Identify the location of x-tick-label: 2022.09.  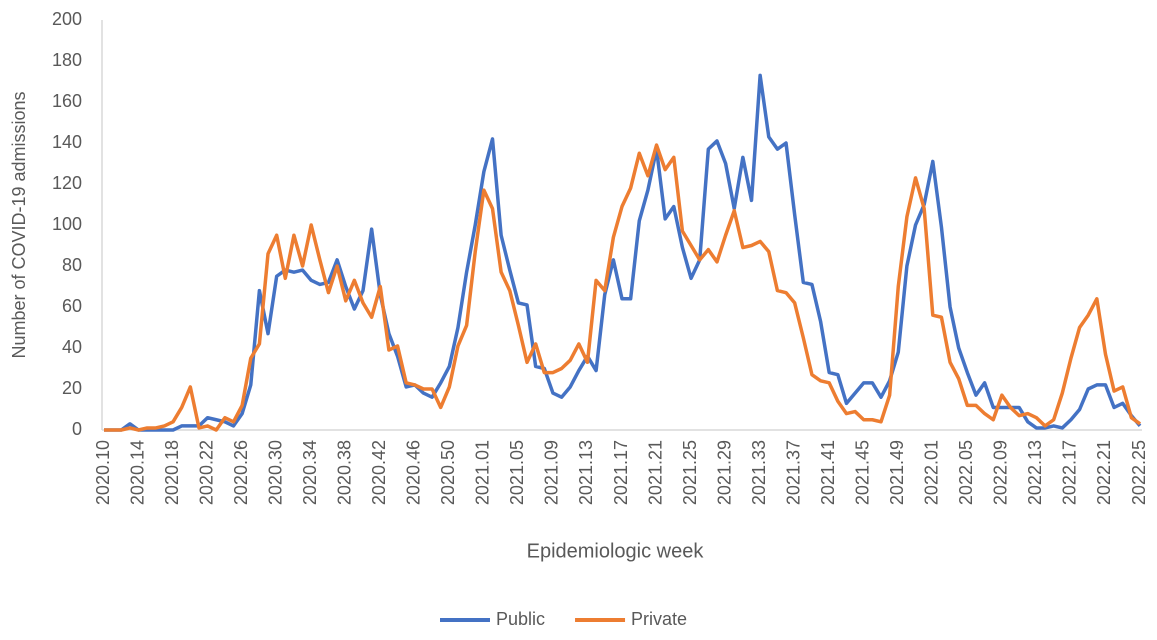
(1001, 472).